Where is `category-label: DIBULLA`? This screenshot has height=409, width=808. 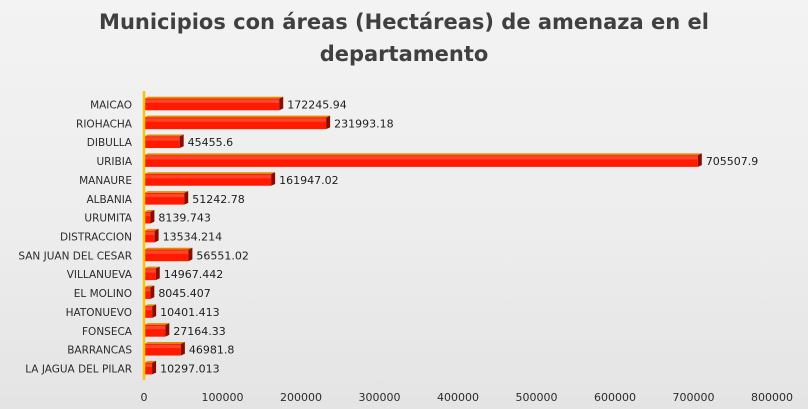
category-label: DIBULLA is located at coordinates (110, 143).